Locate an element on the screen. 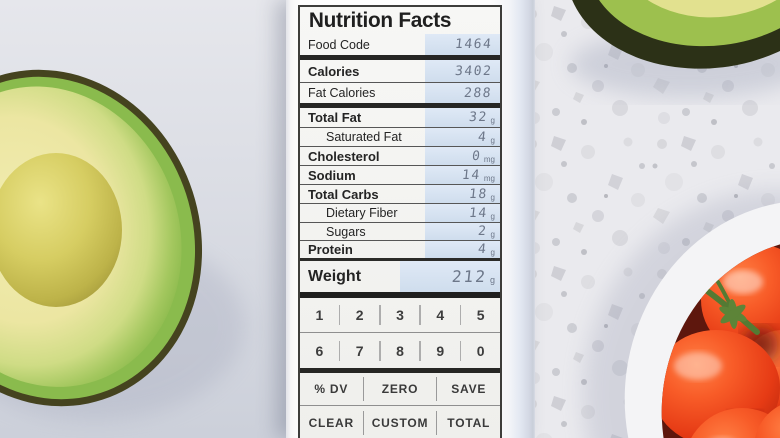 The height and width of the screenshot is (438, 780). keypad-row-1: 1 2 3 4 5 is located at coordinates (400, 315).